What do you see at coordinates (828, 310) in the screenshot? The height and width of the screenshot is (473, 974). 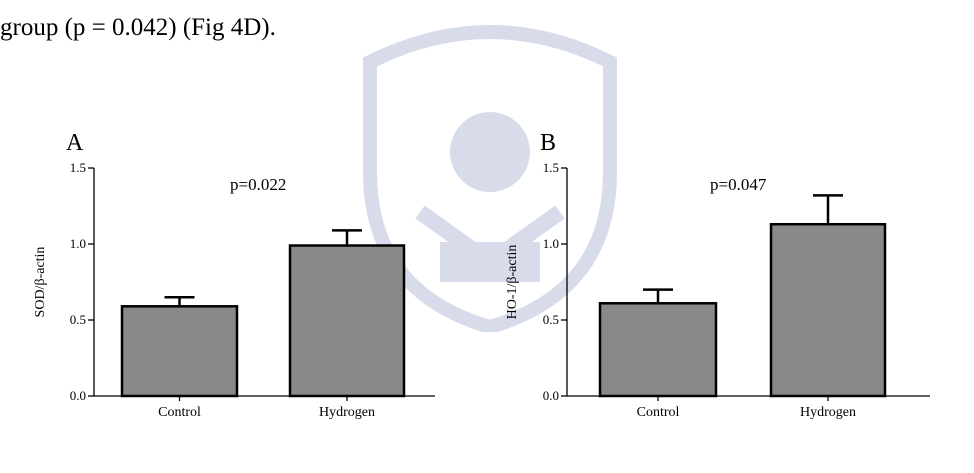 I see `panel-b-bar-hydrogen` at bounding box center [828, 310].